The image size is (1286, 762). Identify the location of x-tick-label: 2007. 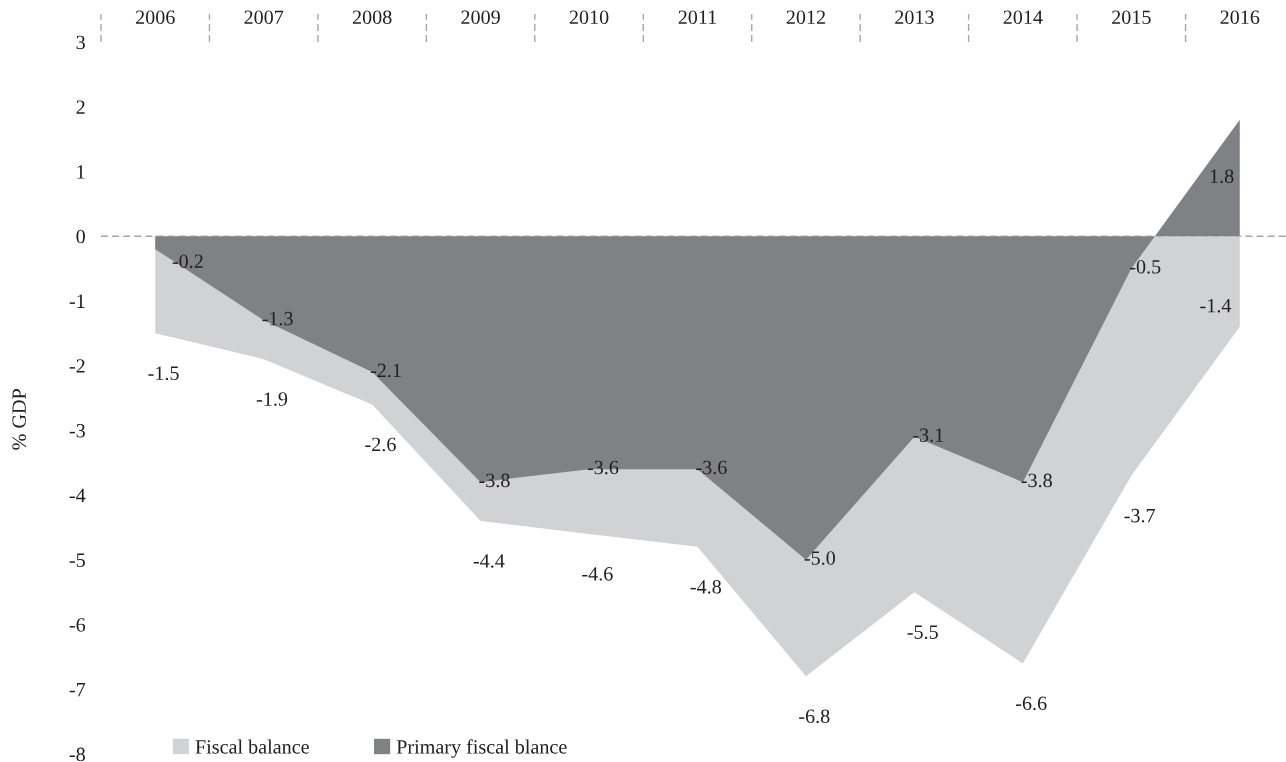
(264, 17).